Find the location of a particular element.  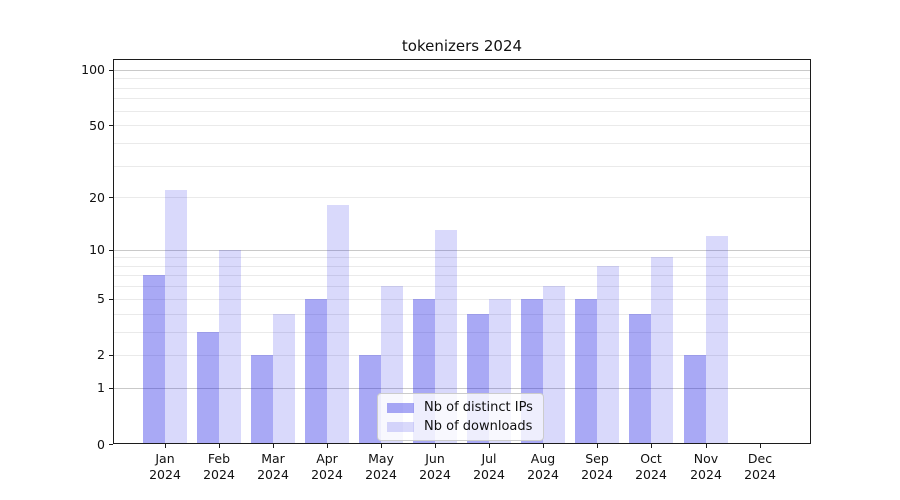

chart-title: tokenizers 2024 is located at coordinates (462, 46).